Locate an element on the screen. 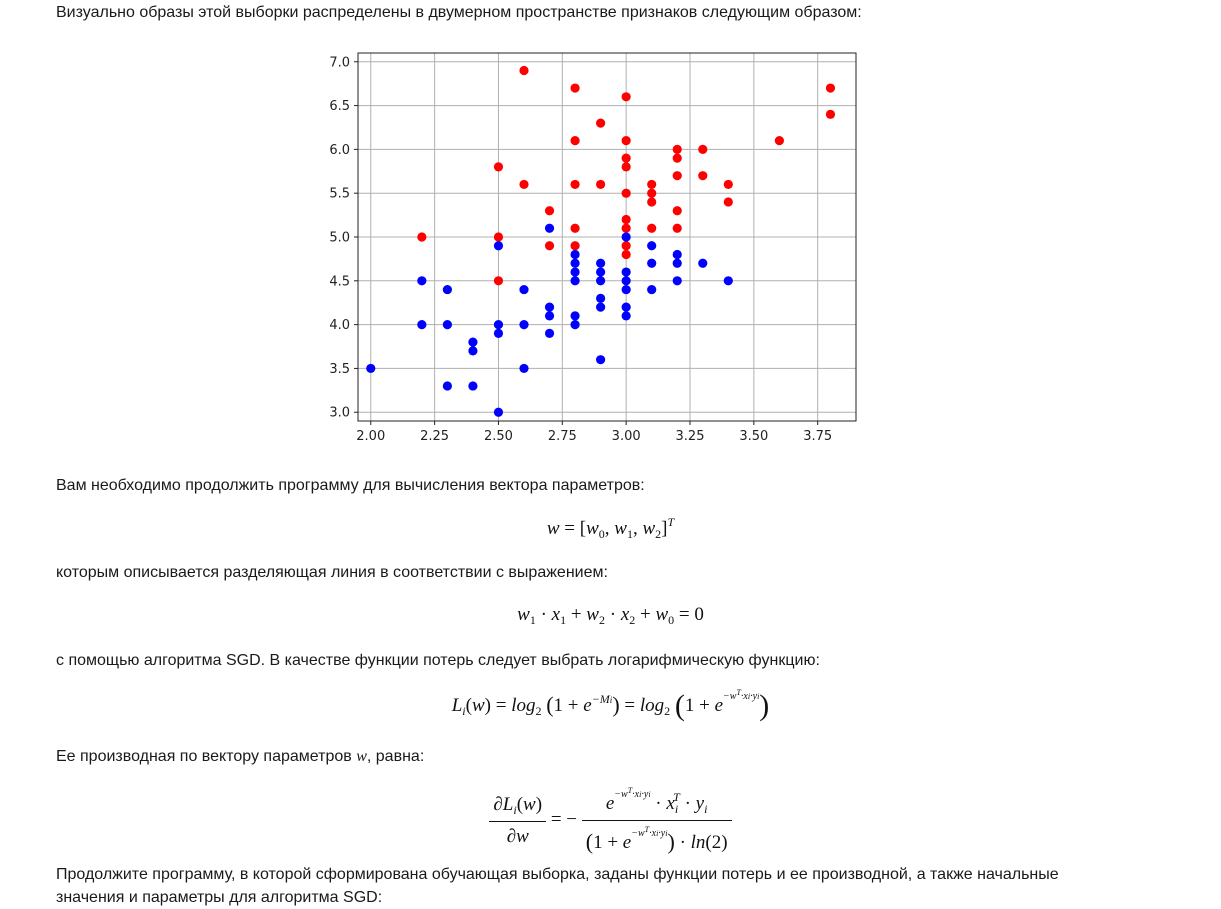 This screenshot has width=1221, height=909. y-tick-label: 7.0 is located at coordinates (339, 62).